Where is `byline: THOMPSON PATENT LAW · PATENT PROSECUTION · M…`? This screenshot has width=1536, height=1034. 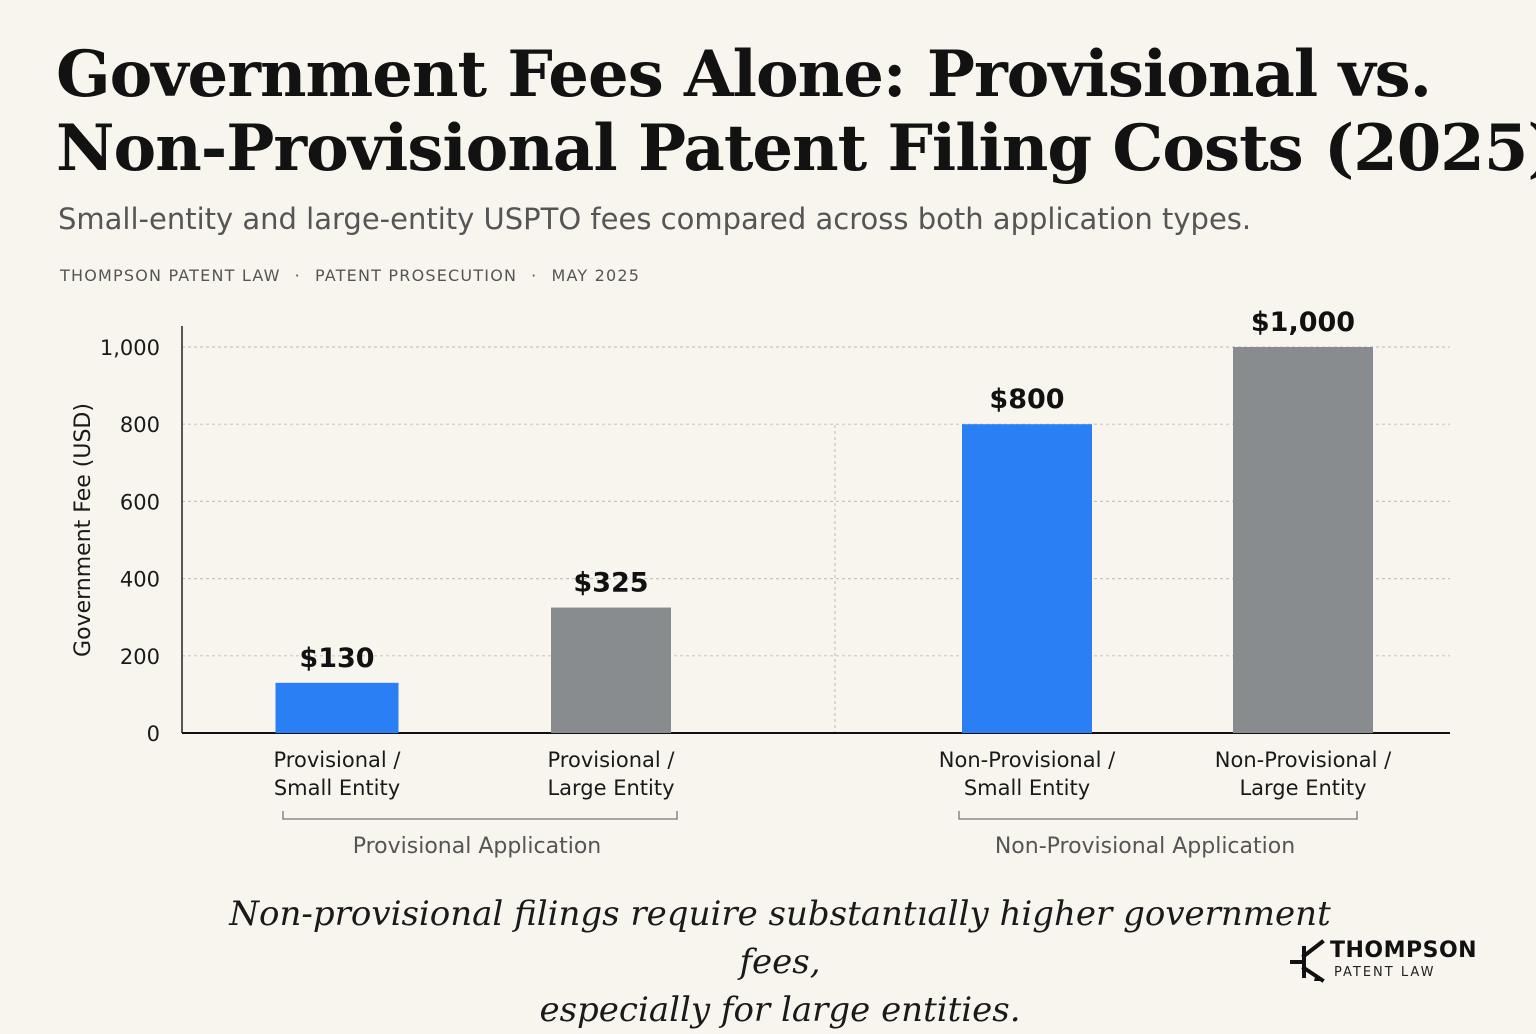 byline: THOMPSON PATENT LAW · PATENT PROSECUTION · M… is located at coordinates (350, 275).